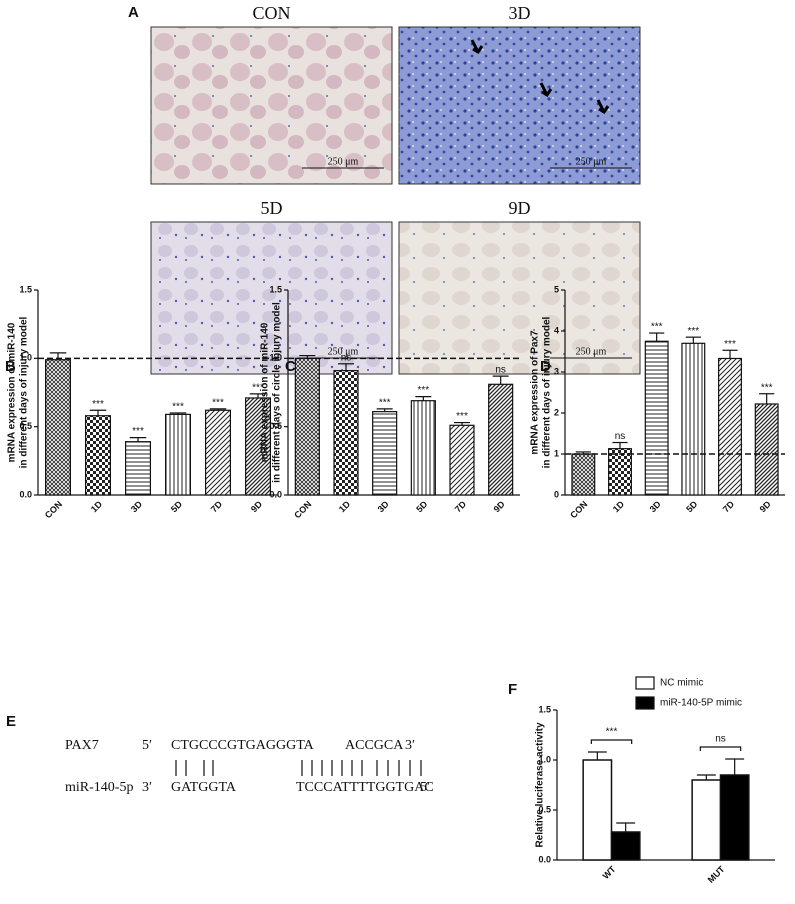 The height and width of the screenshot is (904, 795). I want to click on seq-part: 5′, so click(147, 745).